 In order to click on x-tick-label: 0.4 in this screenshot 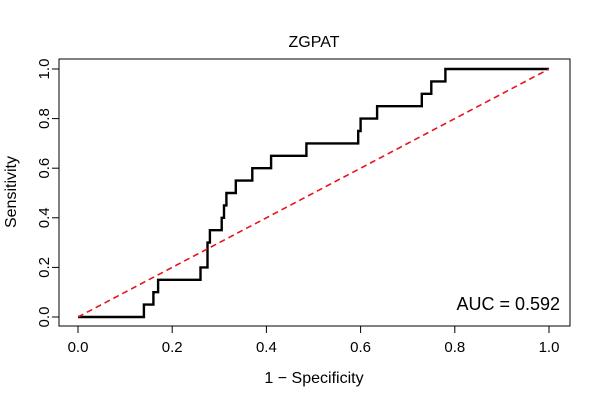, I will do `click(266, 347)`.